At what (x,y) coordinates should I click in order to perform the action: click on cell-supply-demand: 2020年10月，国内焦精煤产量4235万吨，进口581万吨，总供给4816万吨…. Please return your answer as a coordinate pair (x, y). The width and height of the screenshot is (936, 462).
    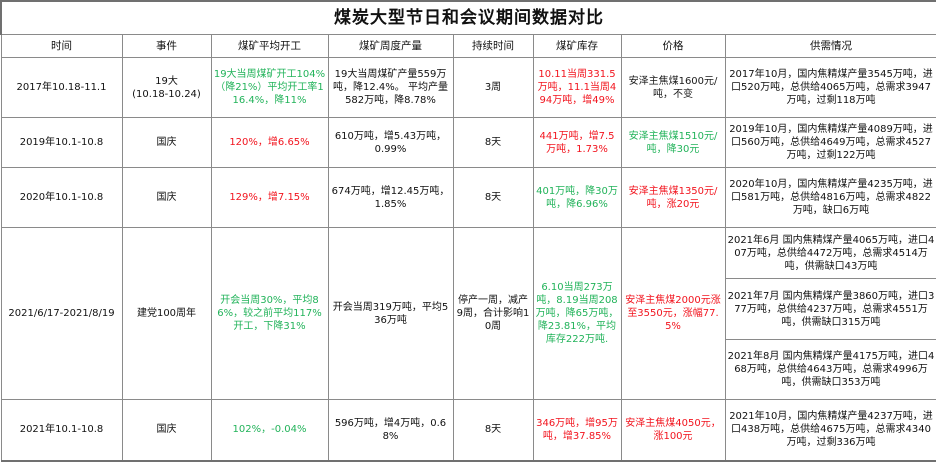
    Looking at the image, I should click on (830, 197).